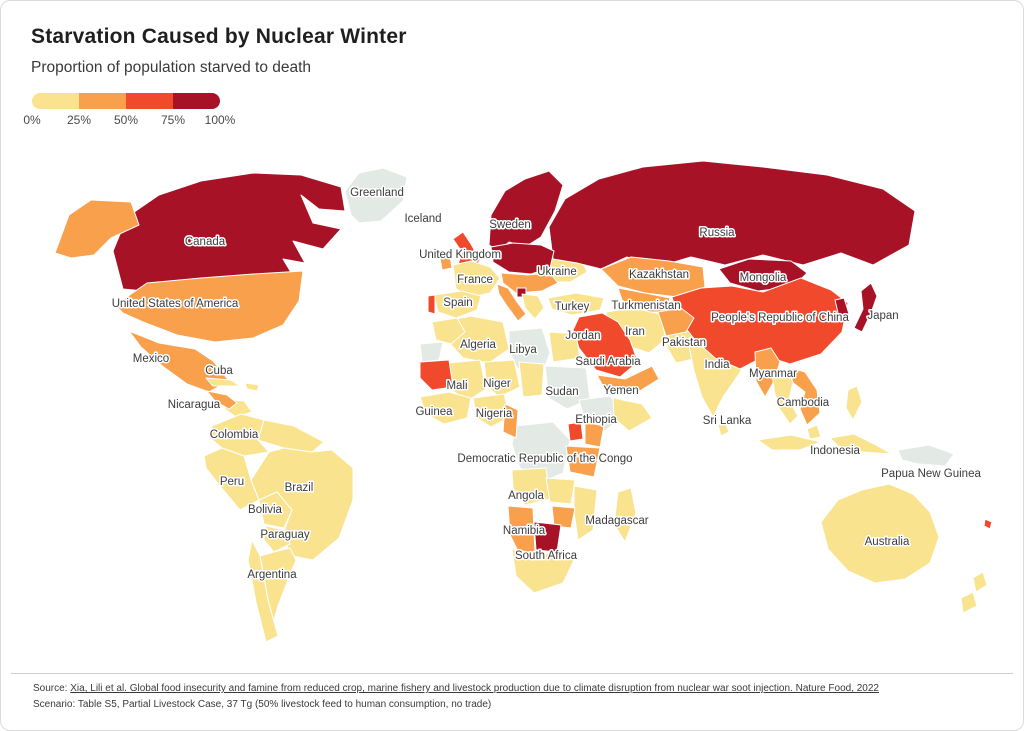 This screenshot has height=731, width=1024. What do you see at coordinates (126, 120) in the screenshot?
I see `legend-tick-label: 50%` at bounding box center [126, 120].